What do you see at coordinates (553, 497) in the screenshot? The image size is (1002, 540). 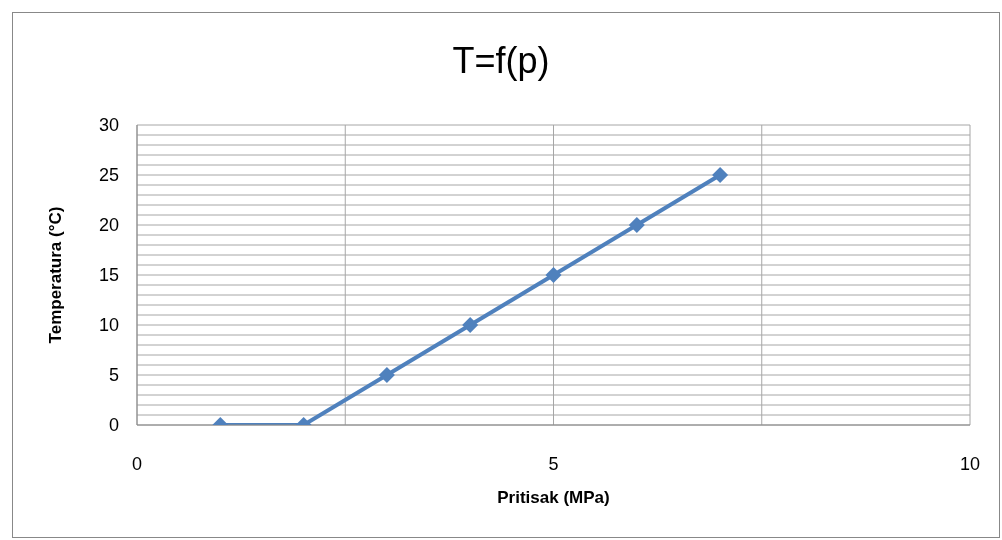 I see `x-axis-title: Pritisak (MPa)` at bounding box center [553, 497].